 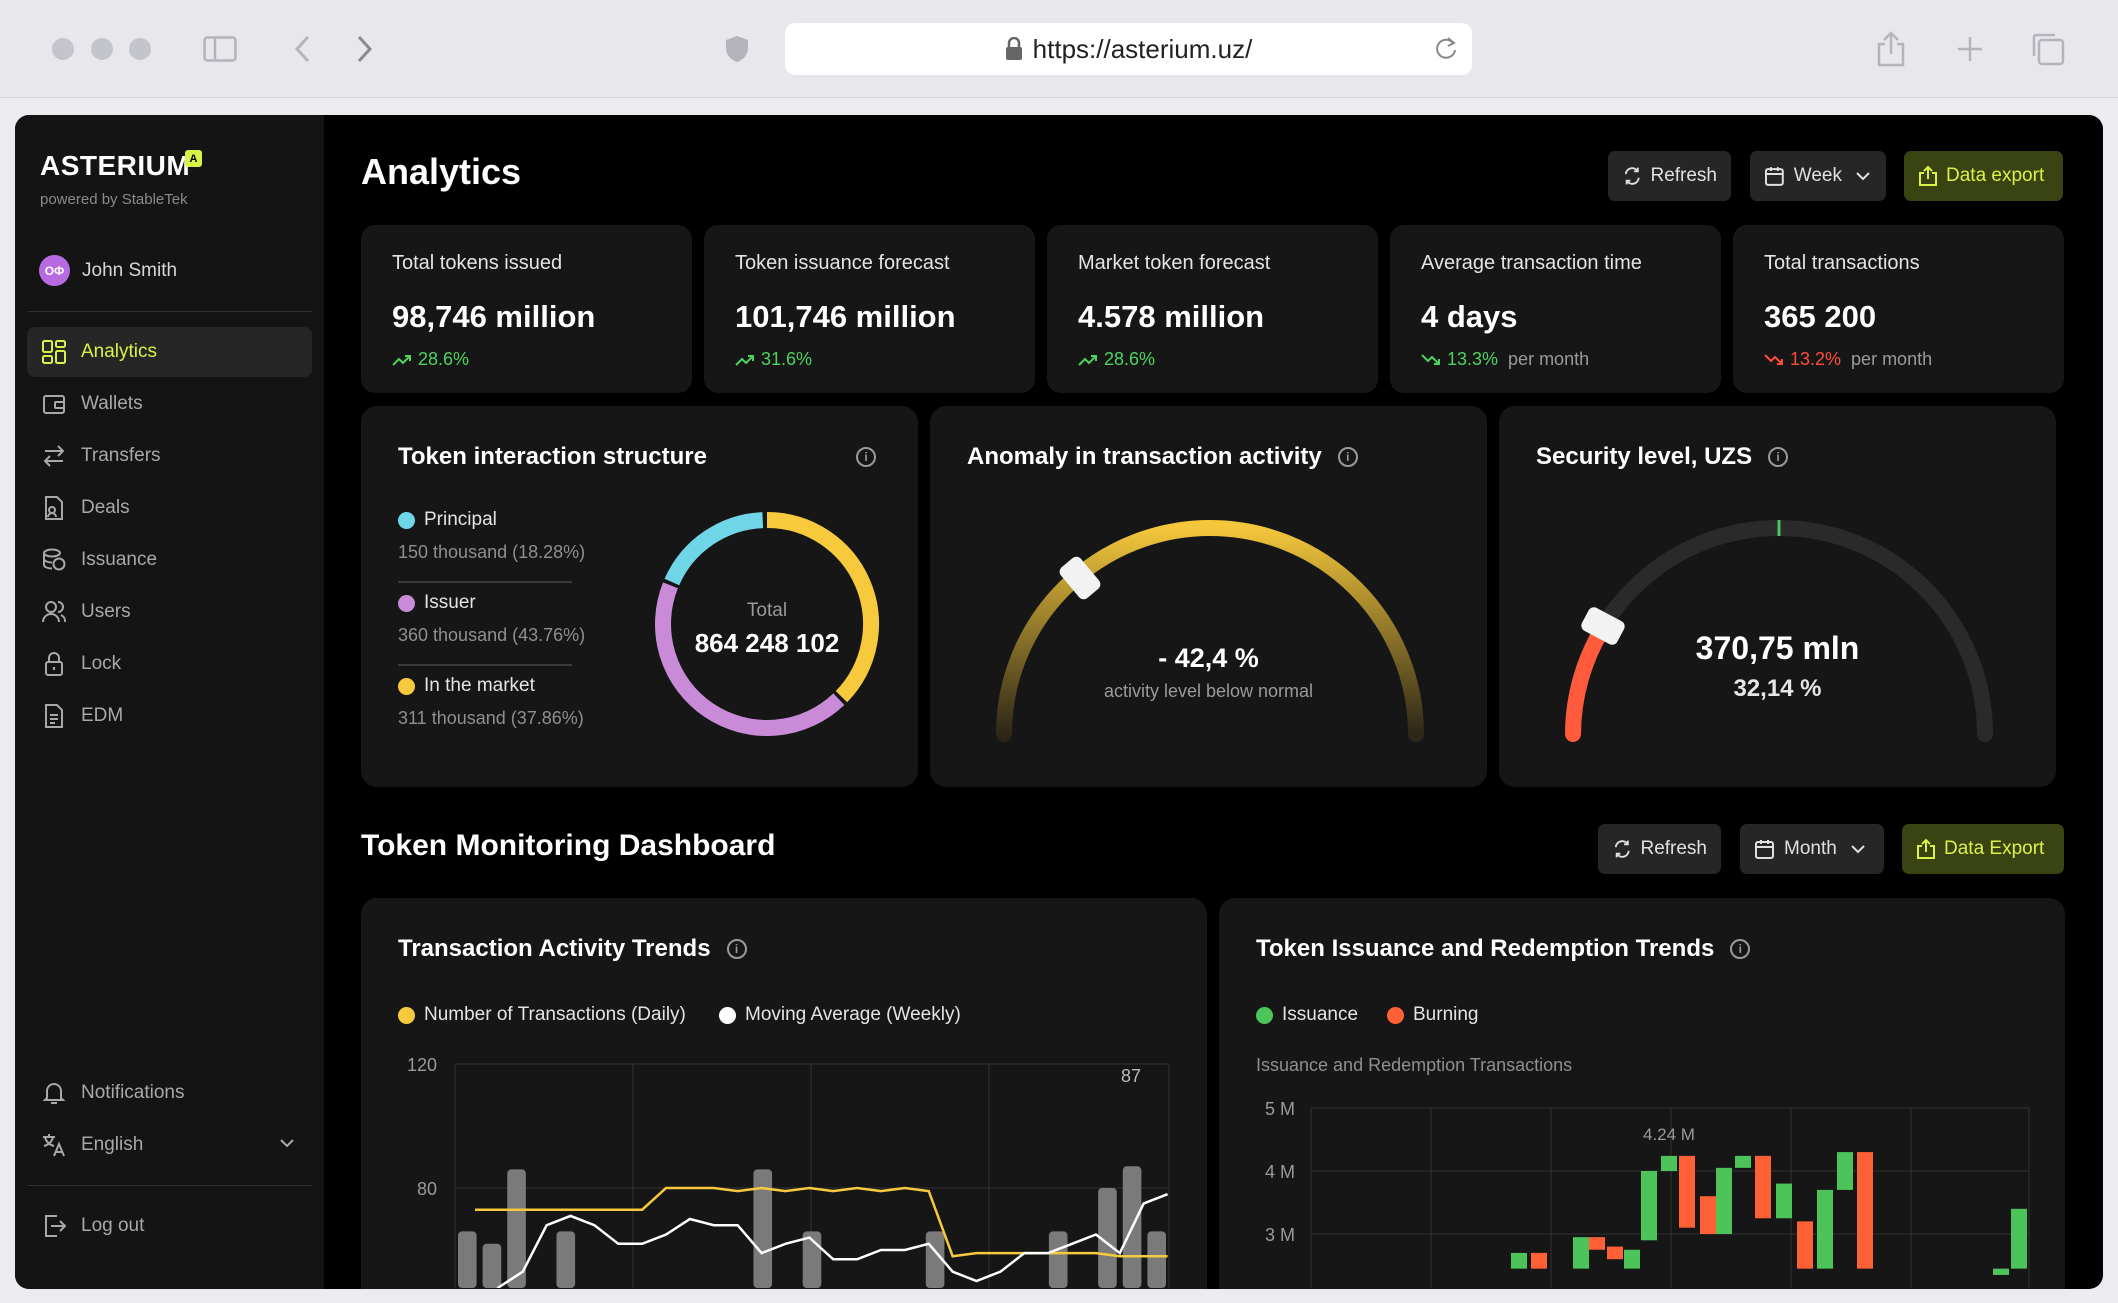 I want to click on stat-change: 28.6%, so click(x=1212, y=359).